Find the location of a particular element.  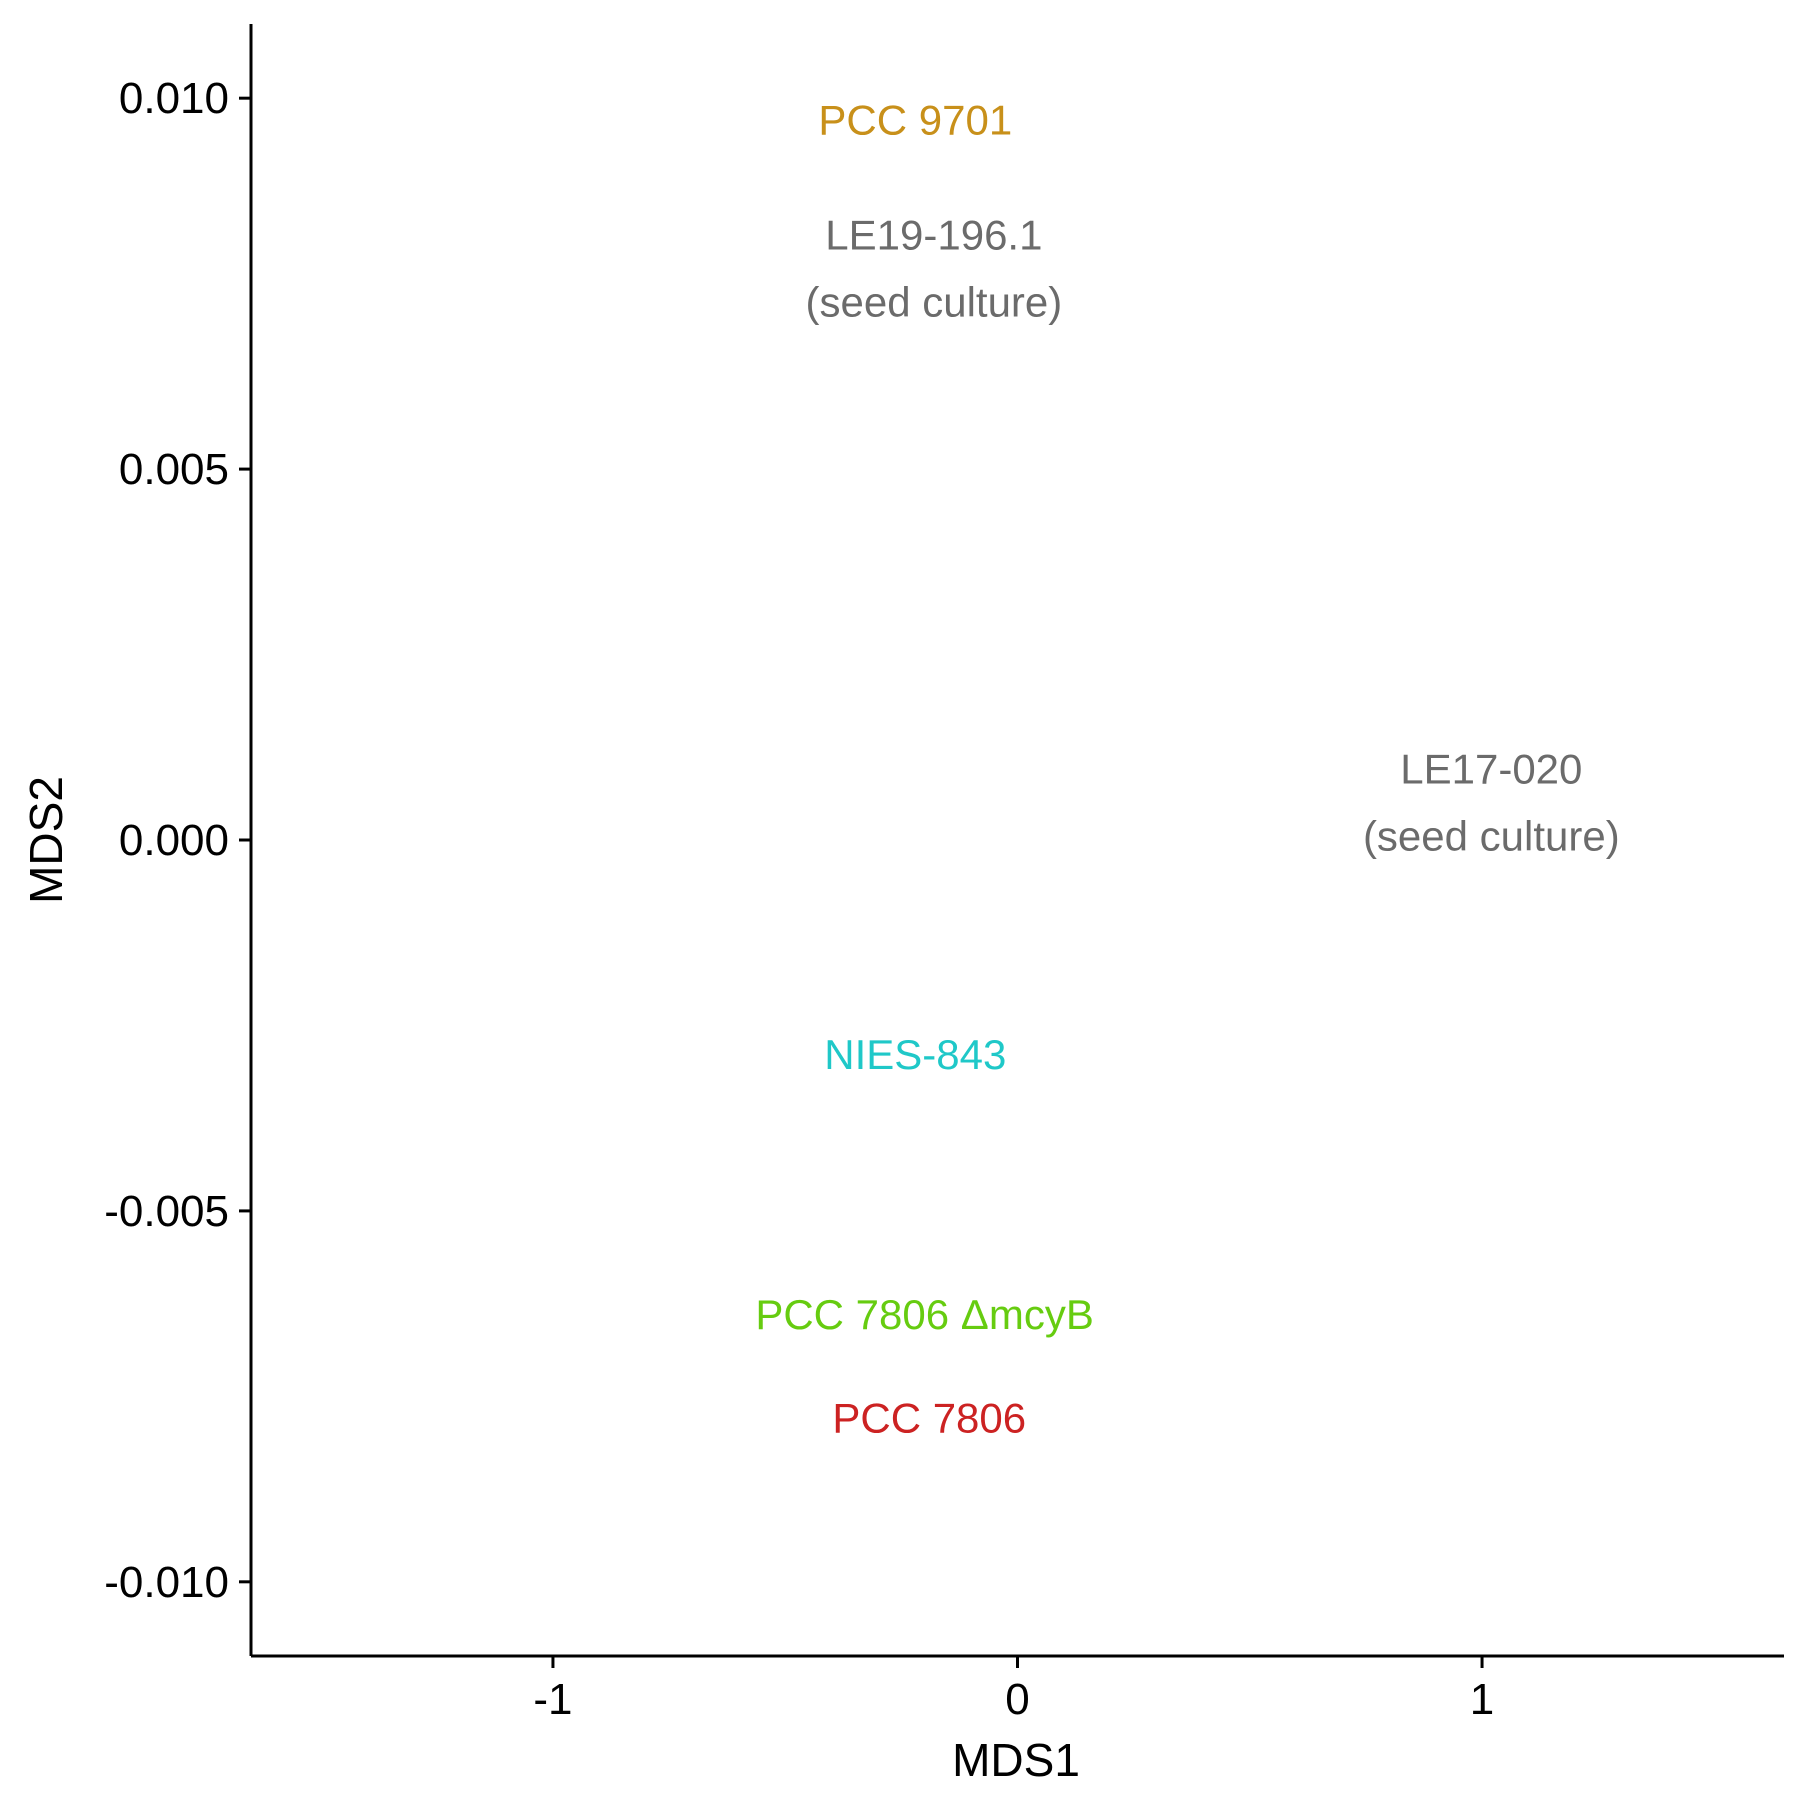

x-tick-label: -1 is located at coordinates (552, 1699).